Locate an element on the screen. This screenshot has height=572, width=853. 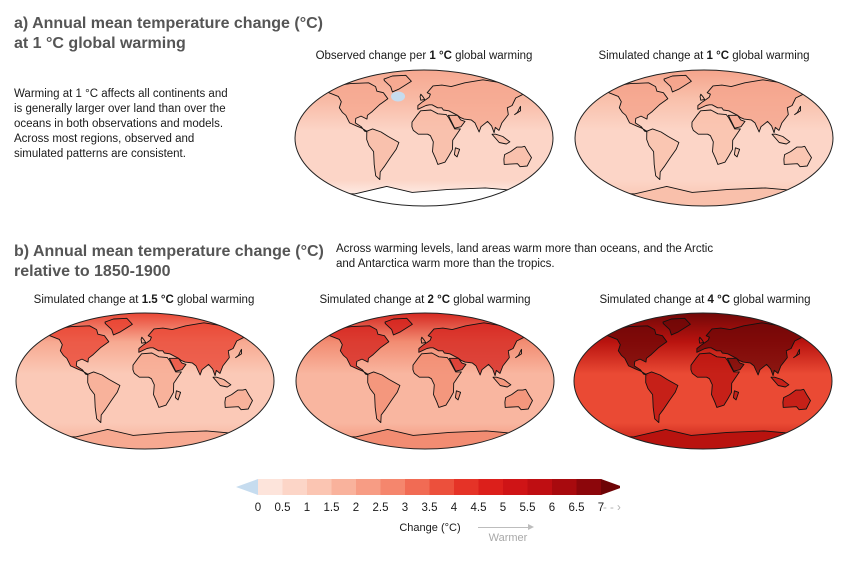
colorbar-tick-label: 6.5 is located at coordinates (576, 508).